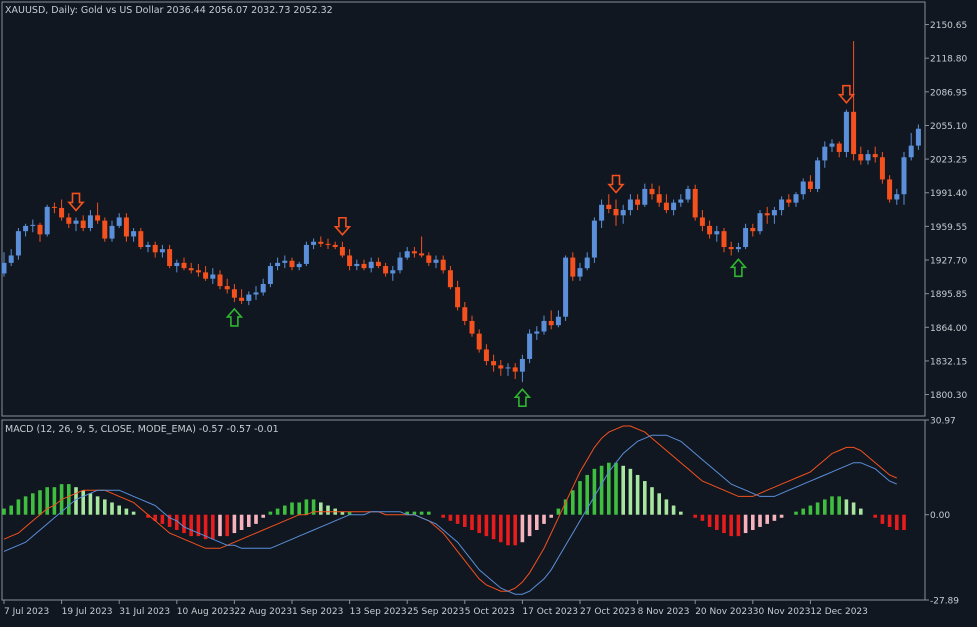 This screenshot has width=977, height=627. I want to click on price-tick-label: 1800.30, so click(948, 396).